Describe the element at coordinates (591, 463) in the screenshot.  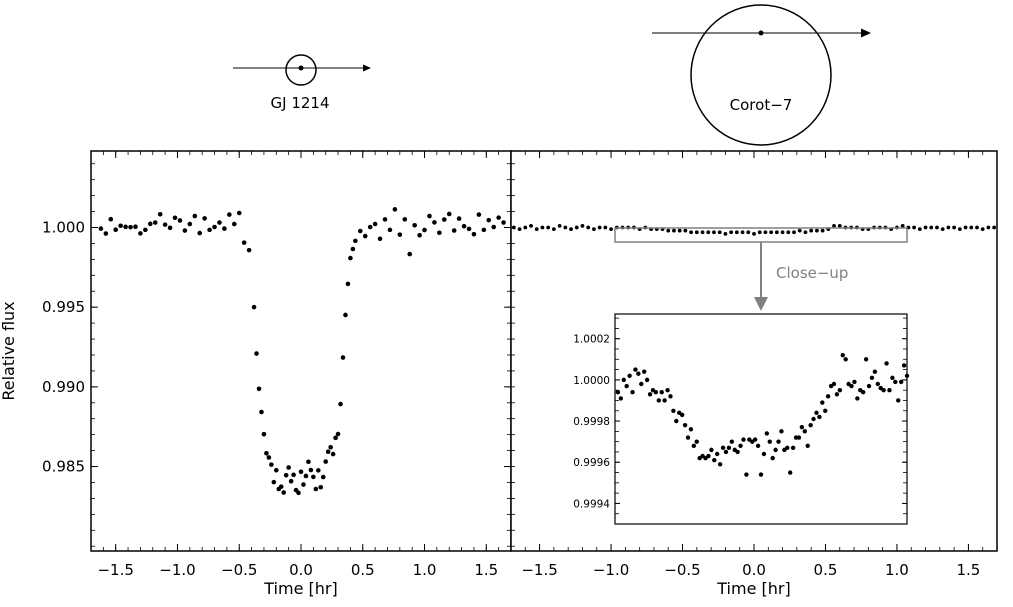
I see `inset-y-tick-label: 0.9996` at that location.